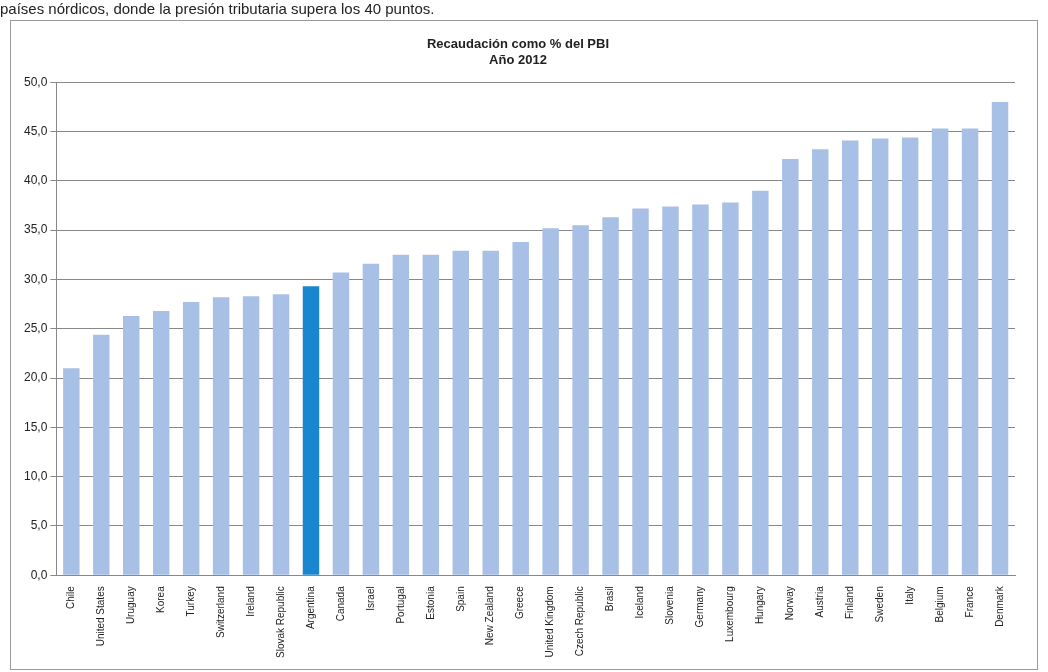 The height and width of the screenshot is (672, 1048). What do you see at coordinates (39, 525) in the screenshot?
I see `y-tick-label: 5,0` at bounding box center [39, 525].